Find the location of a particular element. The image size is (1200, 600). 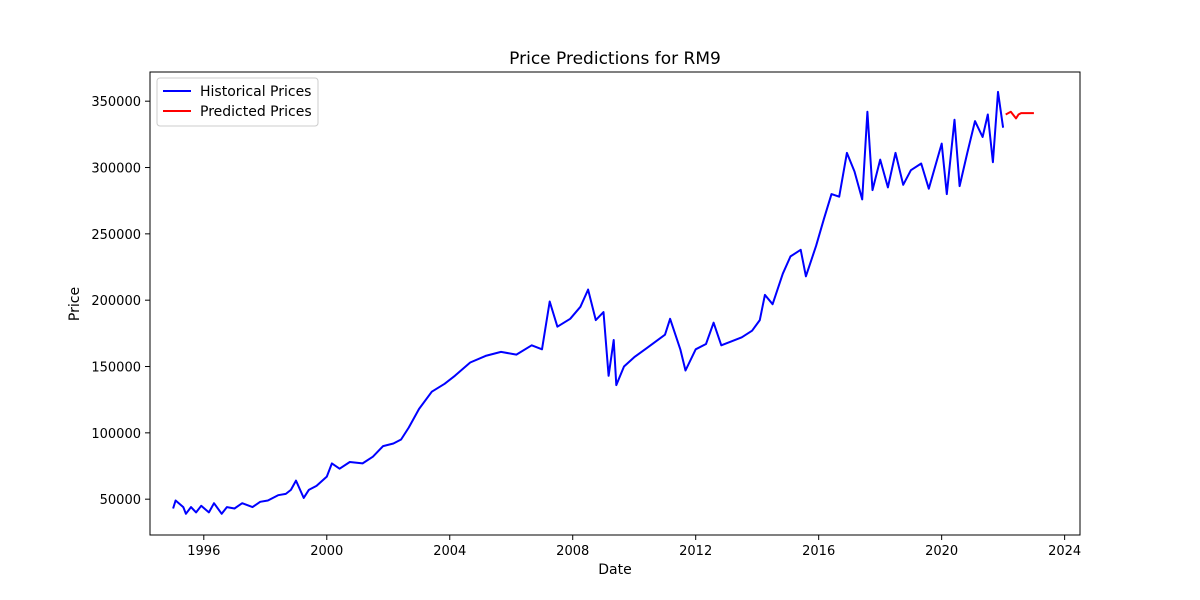

y-tick-label: 350000 is located at coordinates (116, 102).